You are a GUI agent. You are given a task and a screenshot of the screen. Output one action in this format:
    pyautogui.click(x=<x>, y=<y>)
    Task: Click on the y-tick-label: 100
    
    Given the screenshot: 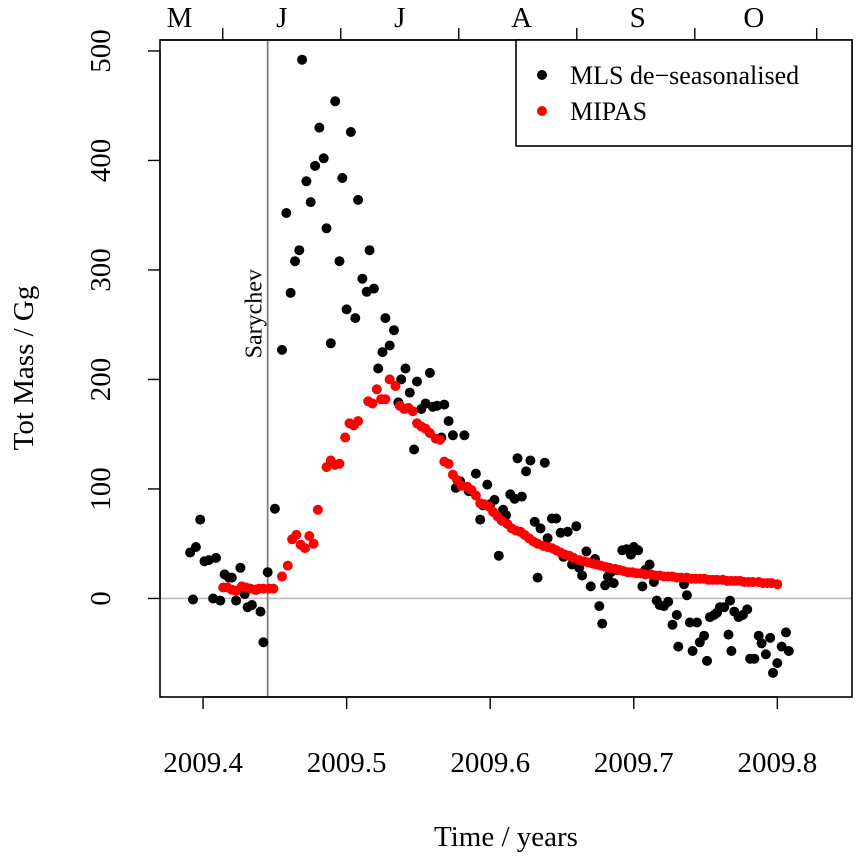 What is the action you would take?
    pyautogui.click(x=101, y=489)
    